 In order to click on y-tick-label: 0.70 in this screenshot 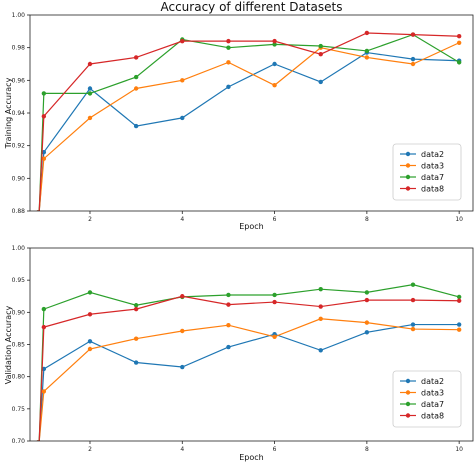, I will do `click(19, 441)`.